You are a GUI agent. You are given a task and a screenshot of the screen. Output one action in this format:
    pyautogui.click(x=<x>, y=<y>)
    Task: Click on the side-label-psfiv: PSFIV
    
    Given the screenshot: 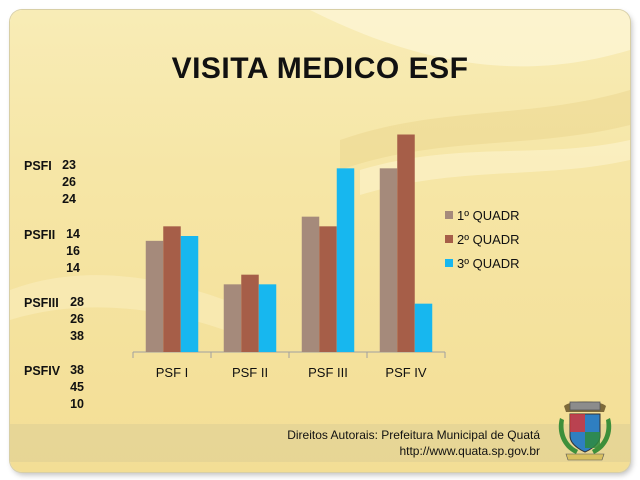 What is the action you would take?
    pyautogui.click(x=42, y=371)
    